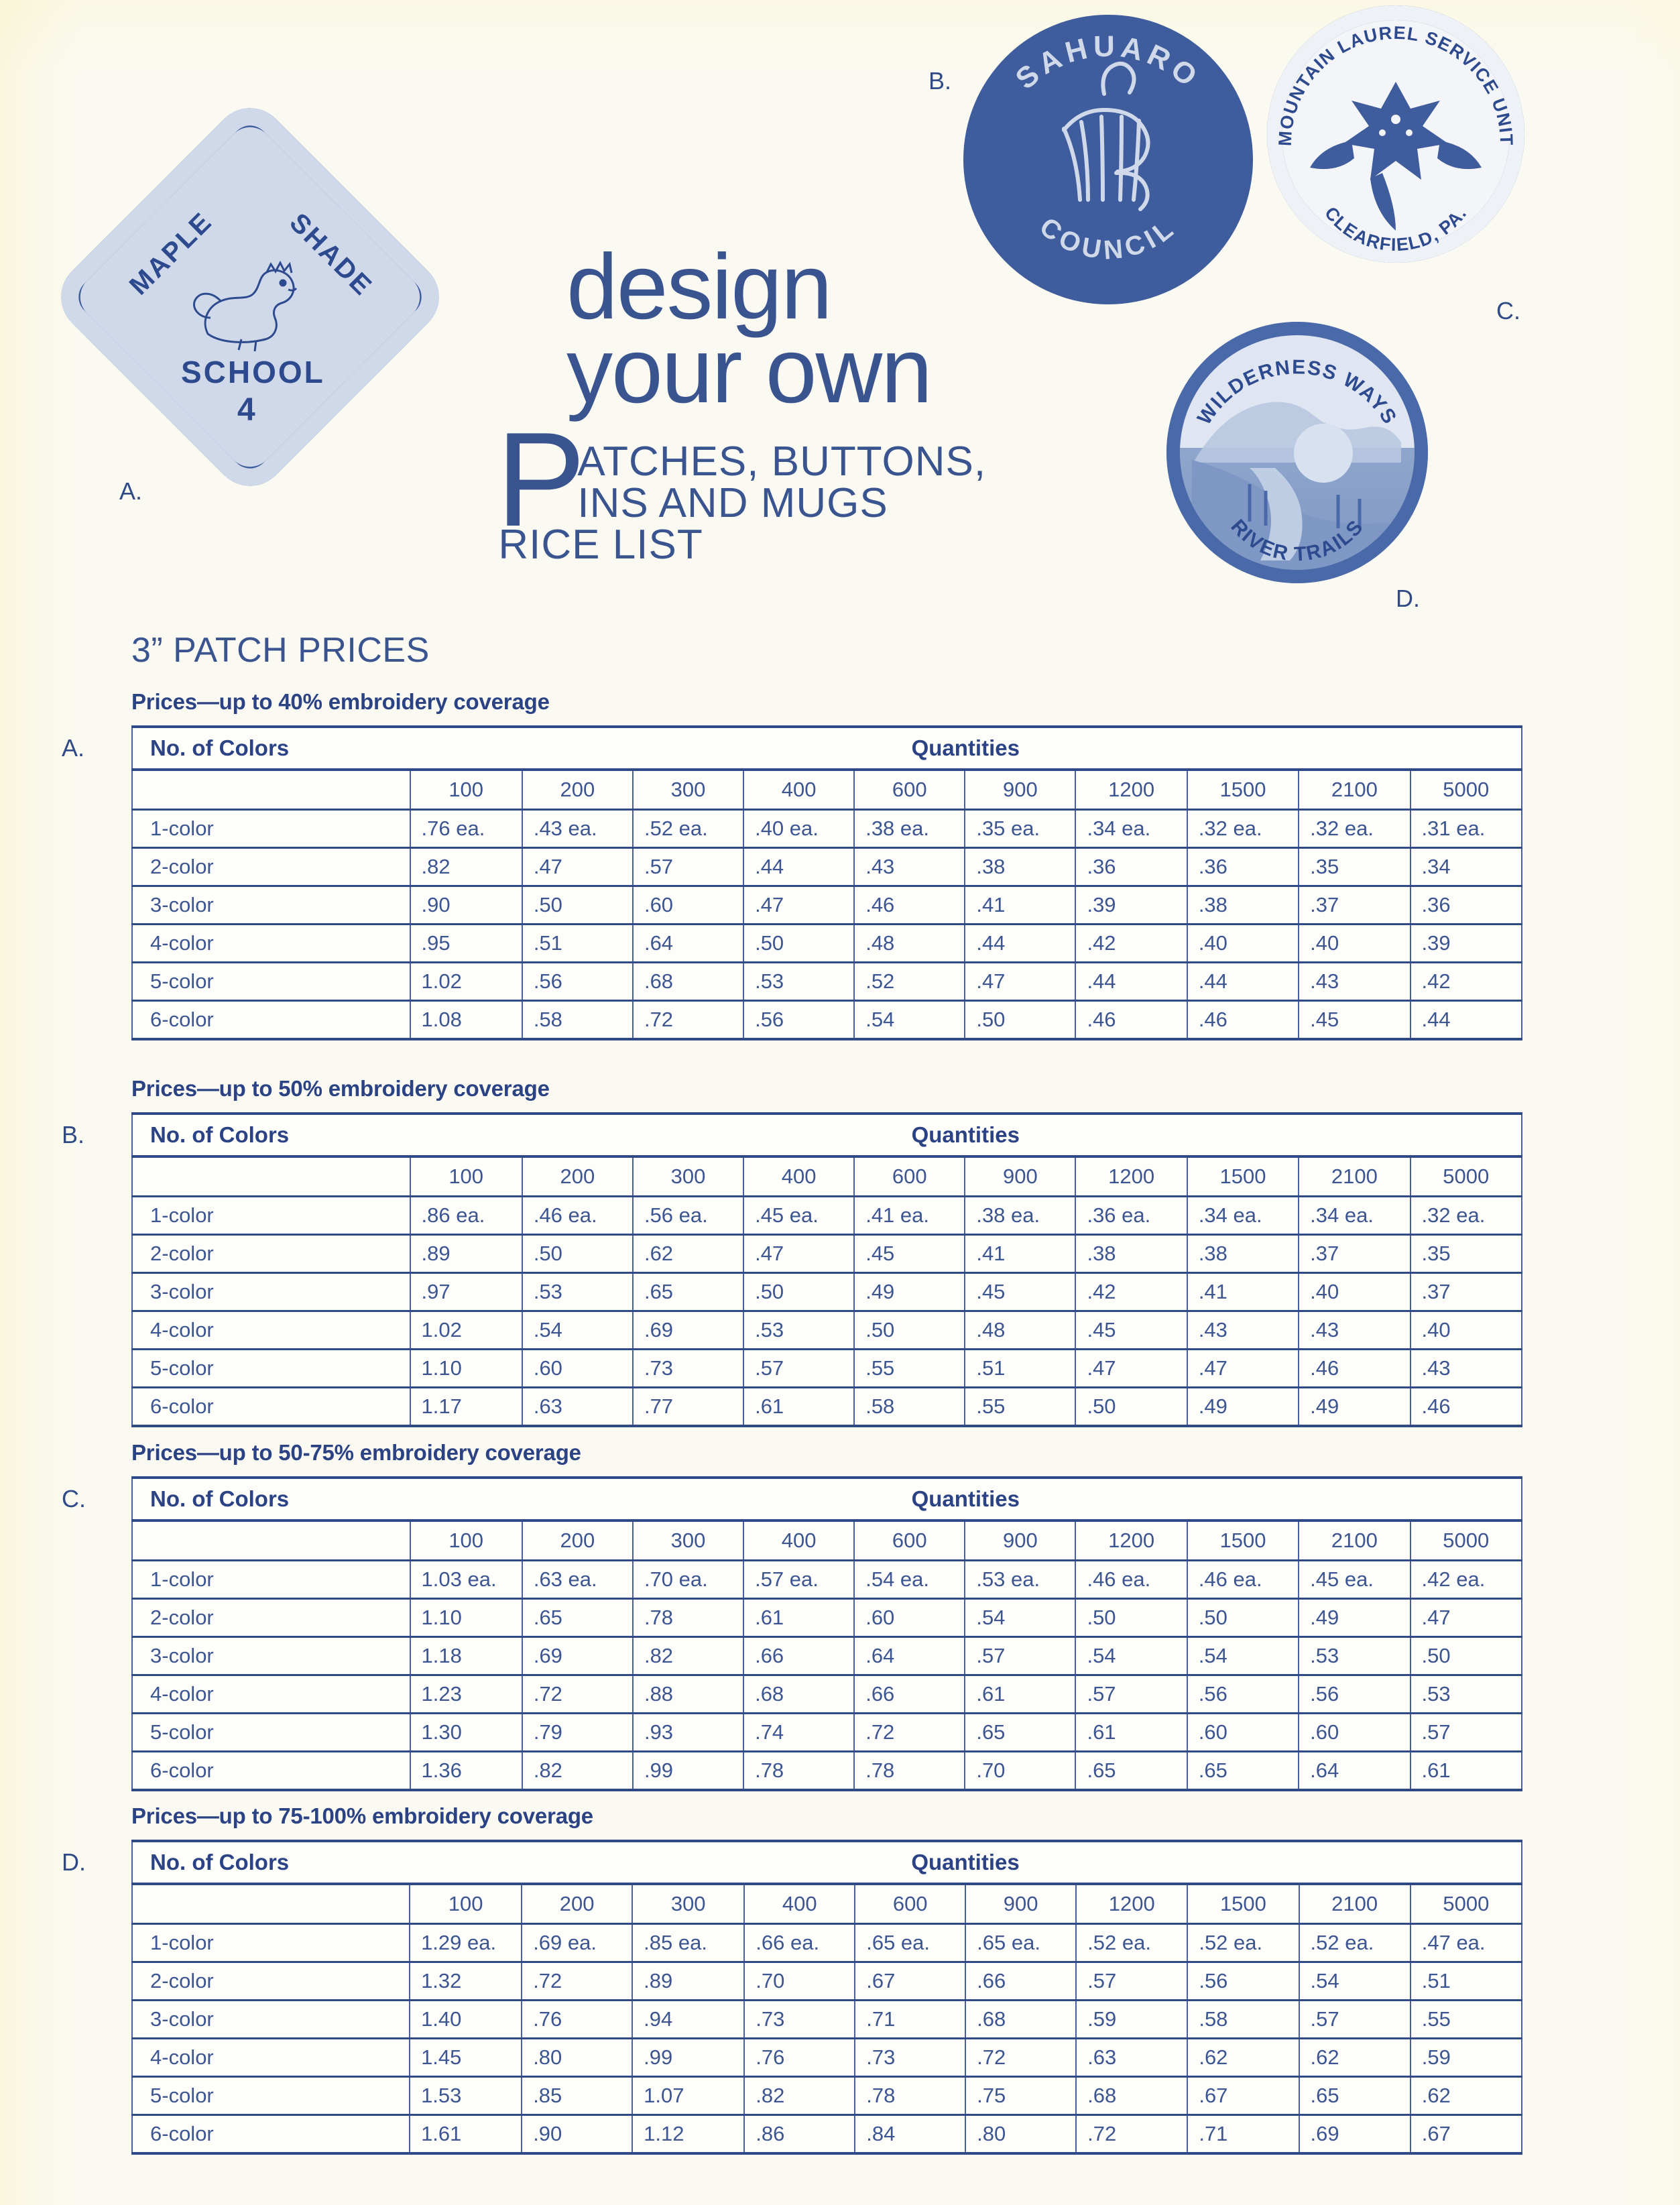 This screenshot has width=1680, height=2205. What do you see at coordinates (1243, 789) in the screenshot?
I see `quantity-col-1500: 1500` at bounding box center [1243, 789].